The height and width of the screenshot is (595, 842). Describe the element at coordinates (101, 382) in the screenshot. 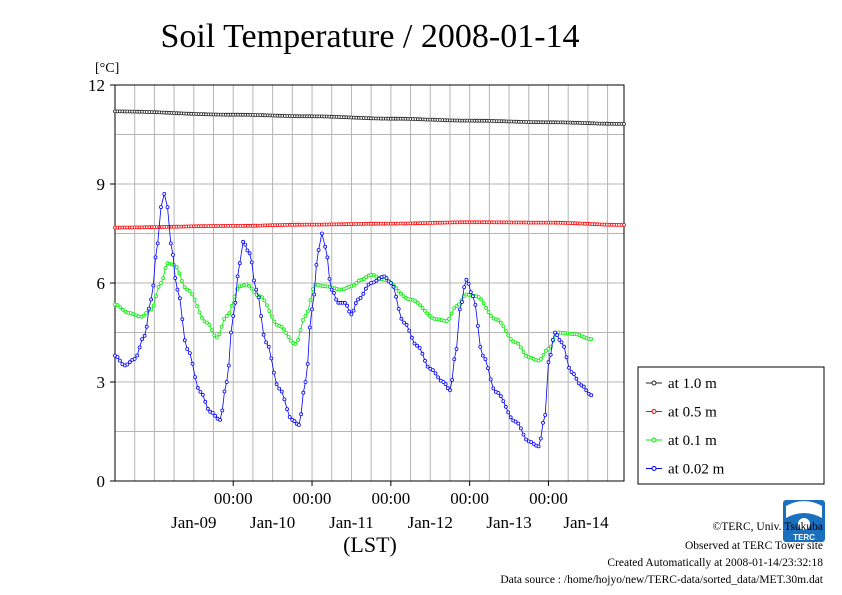

I see `y-tick-label: 3` at that location.